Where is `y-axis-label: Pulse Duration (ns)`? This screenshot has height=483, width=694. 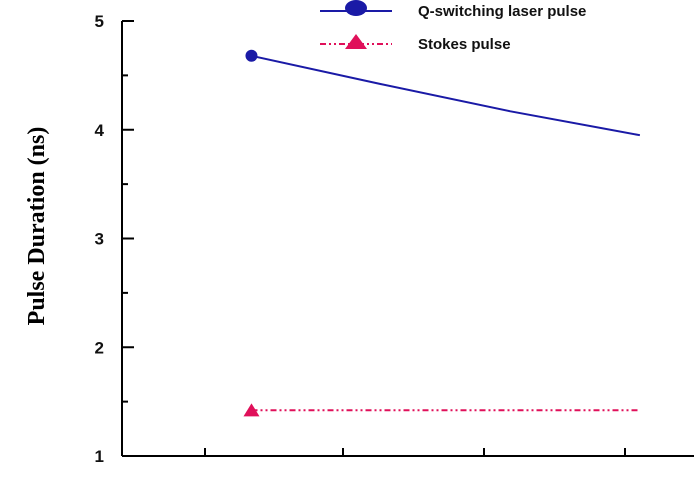 y-axis-label: Pulse Duration (ns) is located at coordinates (37, 226).